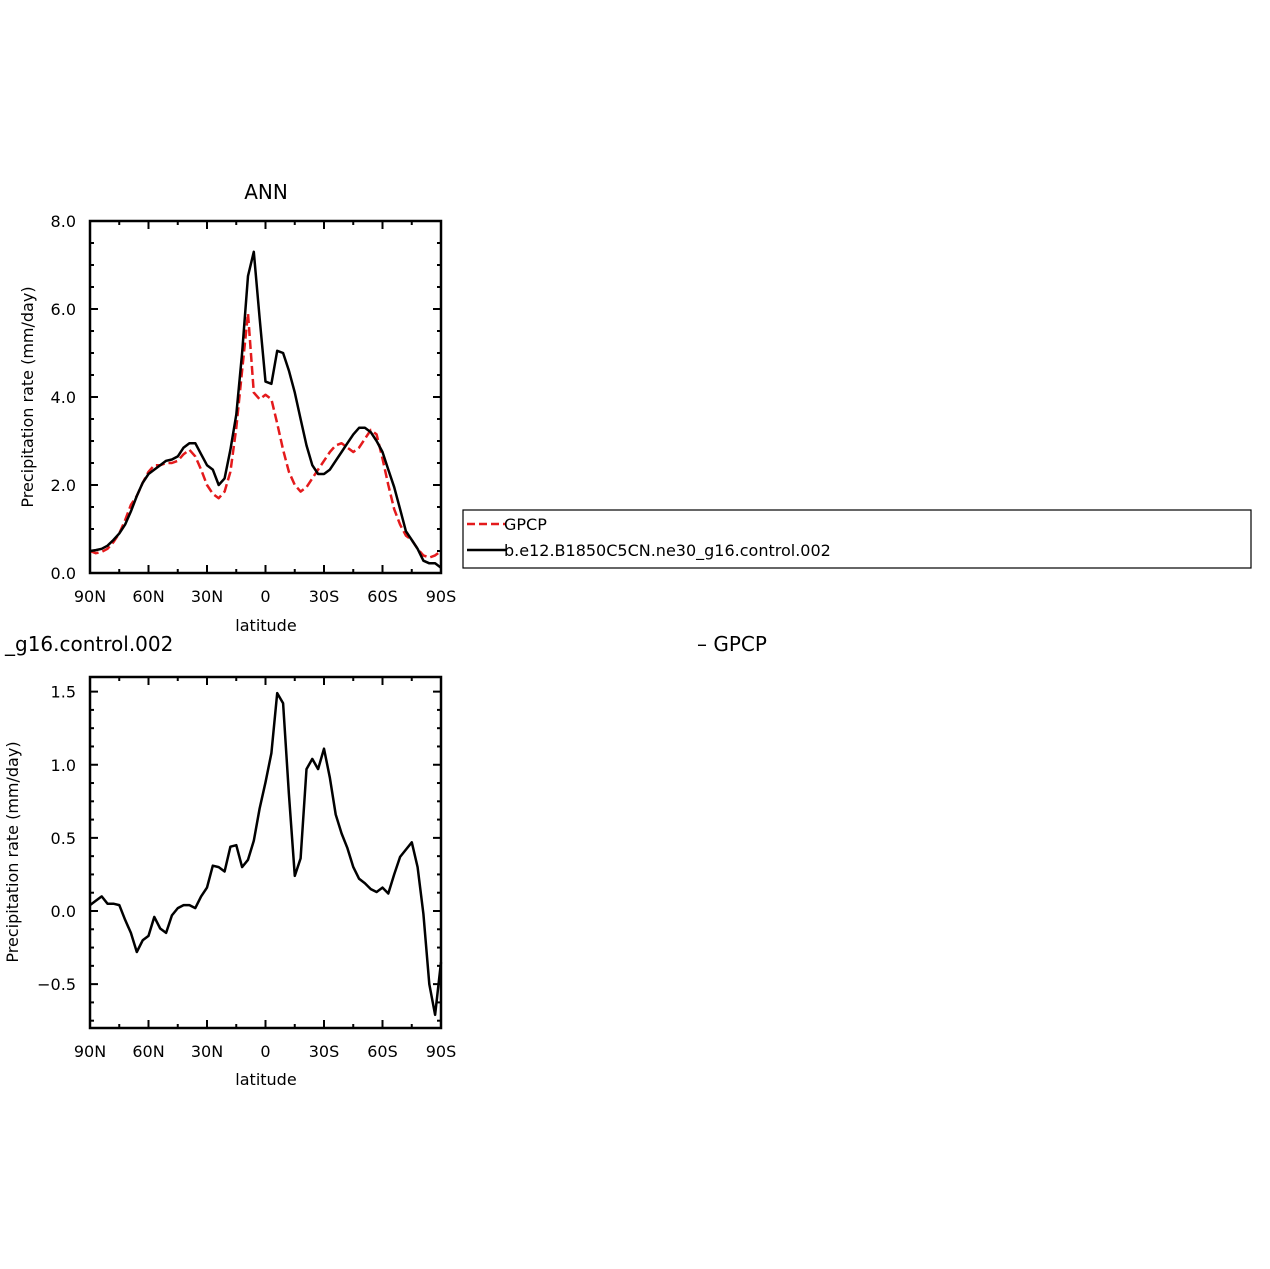 The width and height of the screenshot is (1270, 1269). I want to click on top-ytick-label: 6.0, so click(63, 309).